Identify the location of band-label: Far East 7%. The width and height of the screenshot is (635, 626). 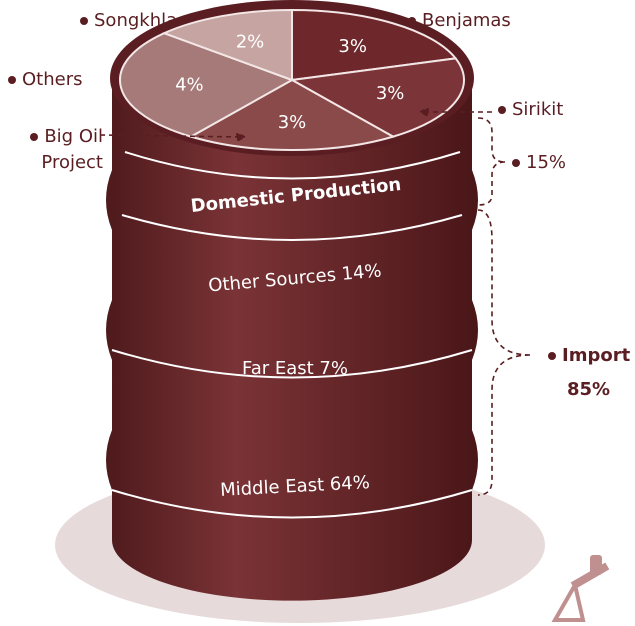
(295, 368).